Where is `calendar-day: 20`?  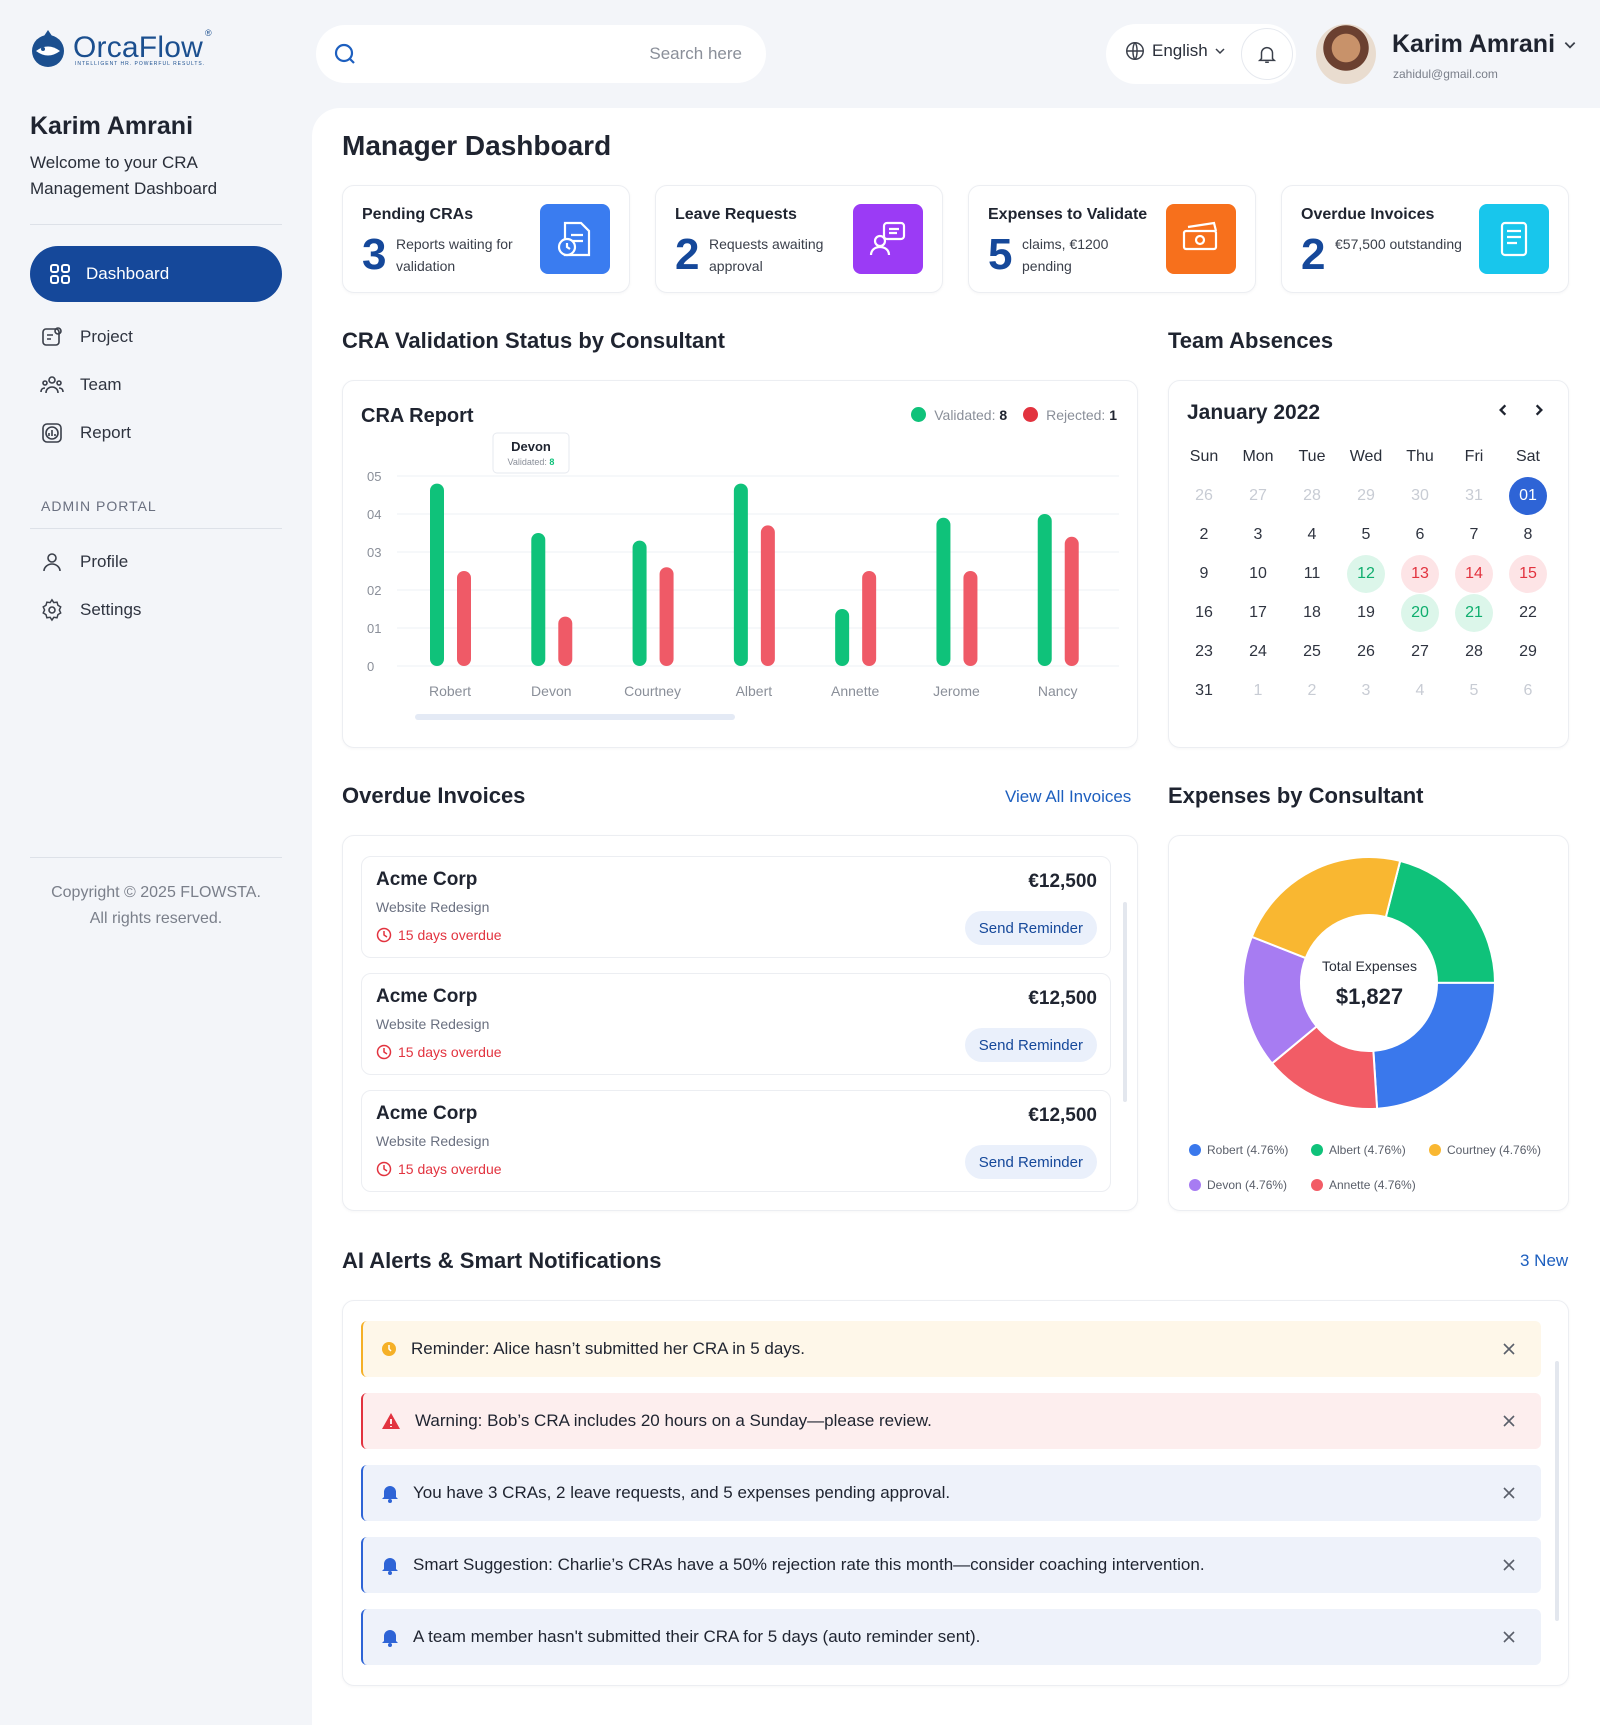 calendar-day: 20 is located at coordinates (1420, 612).